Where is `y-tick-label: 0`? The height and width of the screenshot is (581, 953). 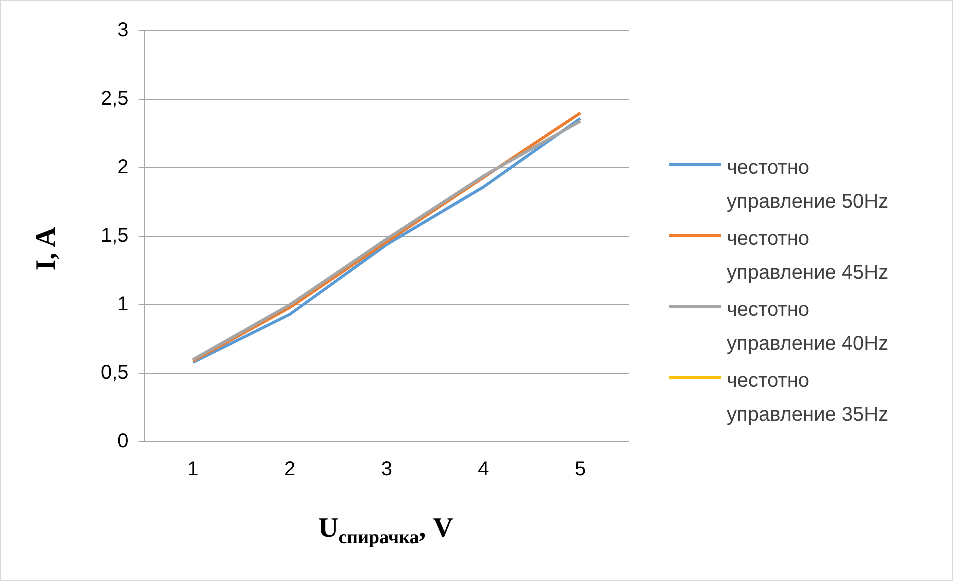
y-tick-label: 0 is located at coordinates (123, 441).